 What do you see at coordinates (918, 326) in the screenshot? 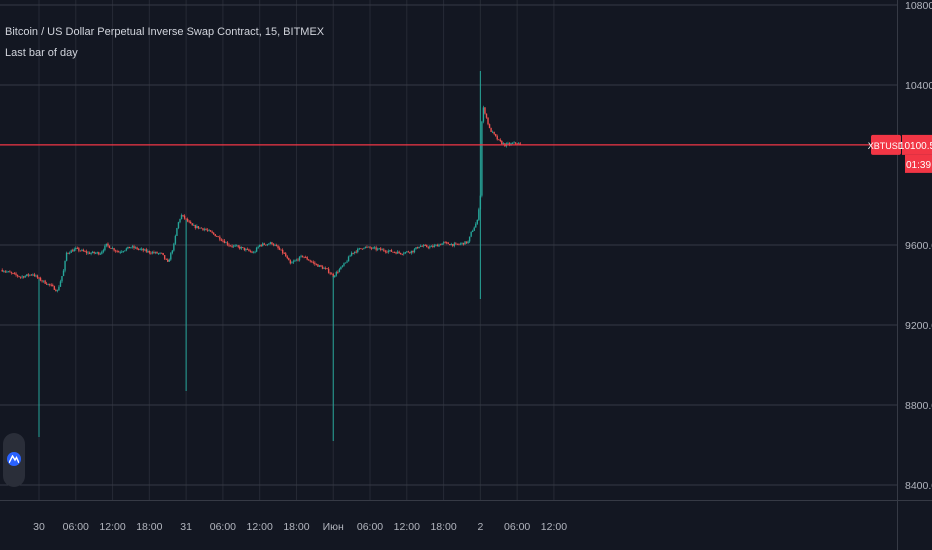
I see `y-tick-label: 9200.0` at bounding box center [918, 326].